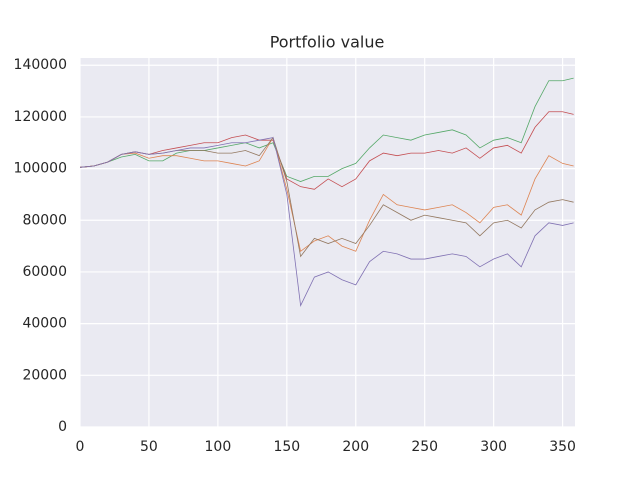  I want to click on x-tick-label: 150, so click(286, 447).